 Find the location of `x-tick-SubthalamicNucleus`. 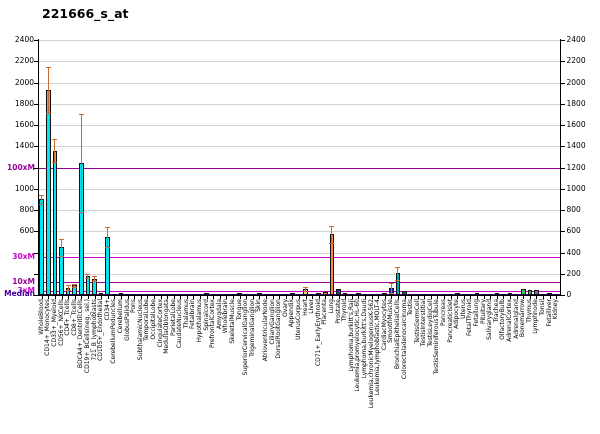

x-tick-SubthalamicNucleus is located at coordinates (141, 297).